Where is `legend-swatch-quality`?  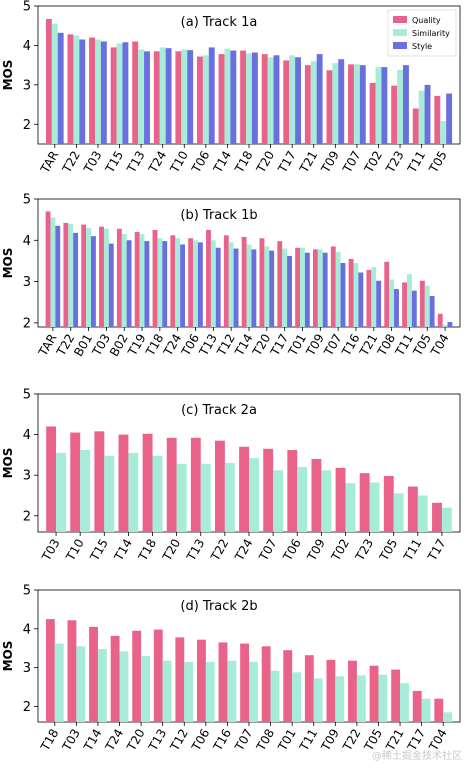 legend-swatch-quality is located at coordinates (400, 19).